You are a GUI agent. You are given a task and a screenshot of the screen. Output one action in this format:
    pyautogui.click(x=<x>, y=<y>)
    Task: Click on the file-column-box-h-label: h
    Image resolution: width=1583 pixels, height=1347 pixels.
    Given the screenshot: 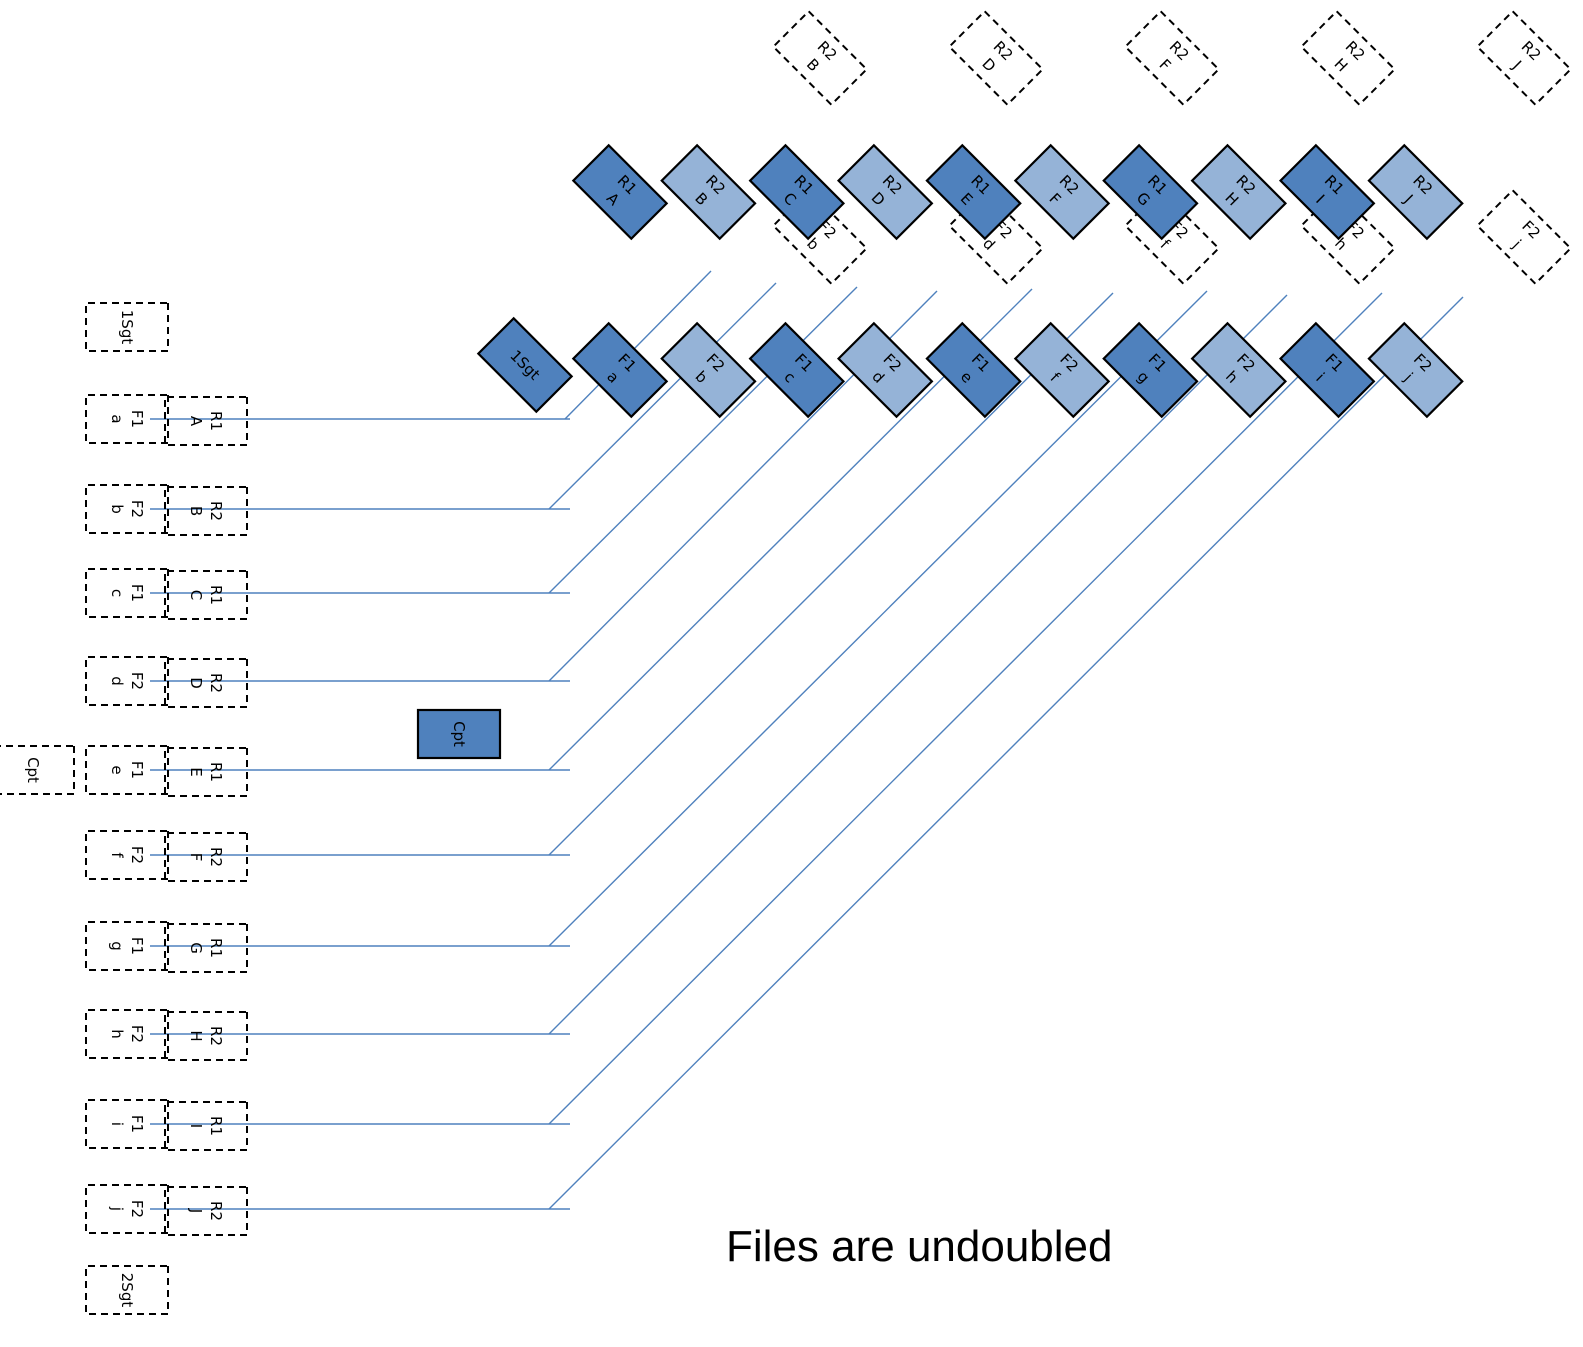 What is the action you would take?
    pyautogui.click(x=117, y=1034)
    